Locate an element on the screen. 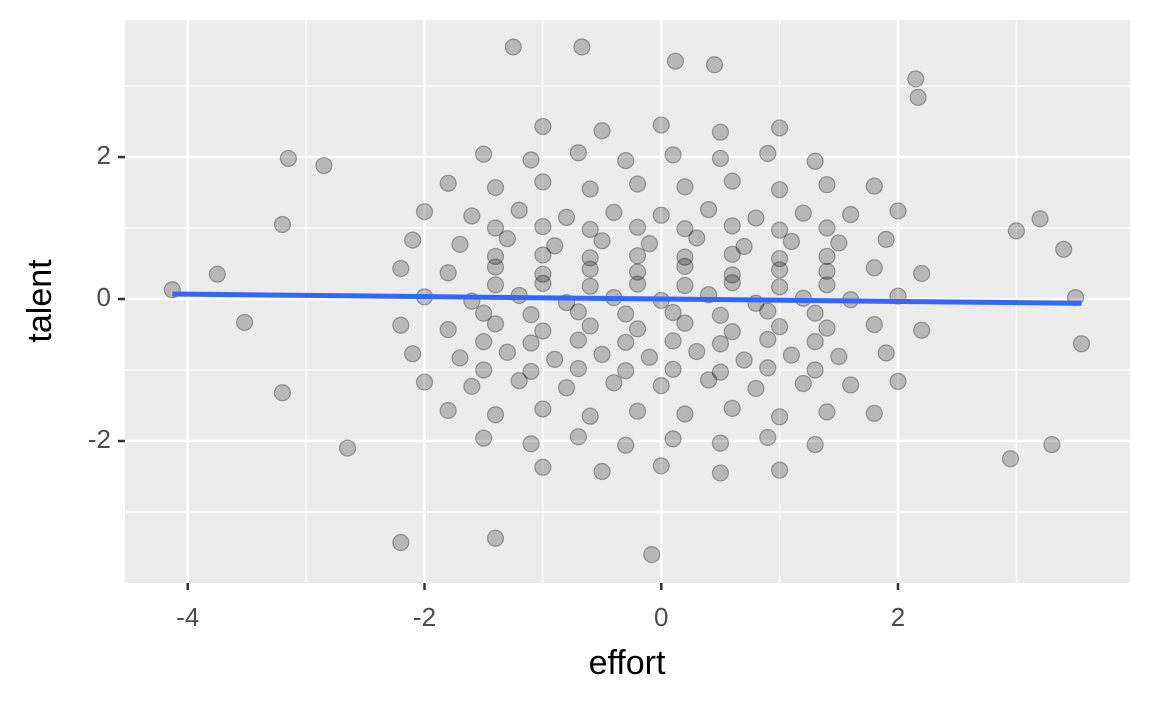  x-tick-label: -2 is located at coordinates (424, 617).